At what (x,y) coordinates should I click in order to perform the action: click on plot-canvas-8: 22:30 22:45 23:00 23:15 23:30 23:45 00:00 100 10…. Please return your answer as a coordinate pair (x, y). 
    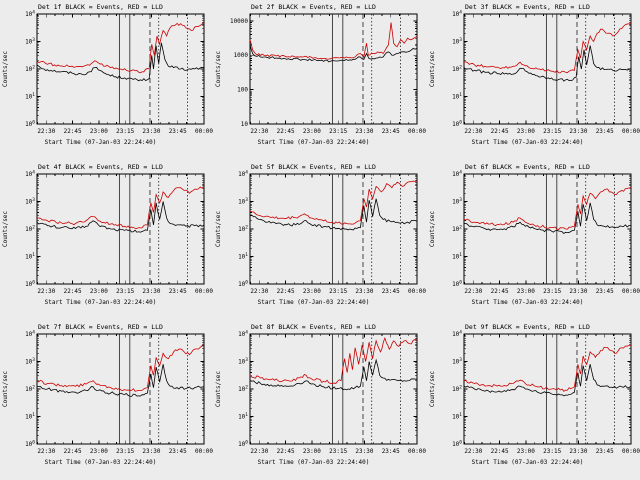
    Looking at the image, I should click on (320, 394).